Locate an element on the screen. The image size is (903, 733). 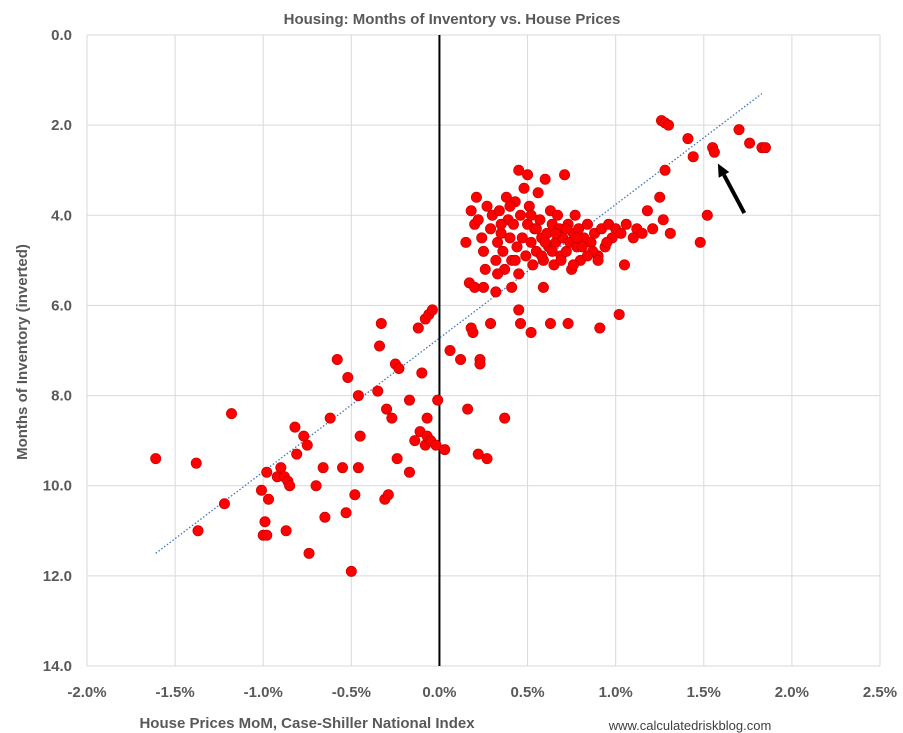
y-tick-label: 10.0 is located at coordinates (57, 486).